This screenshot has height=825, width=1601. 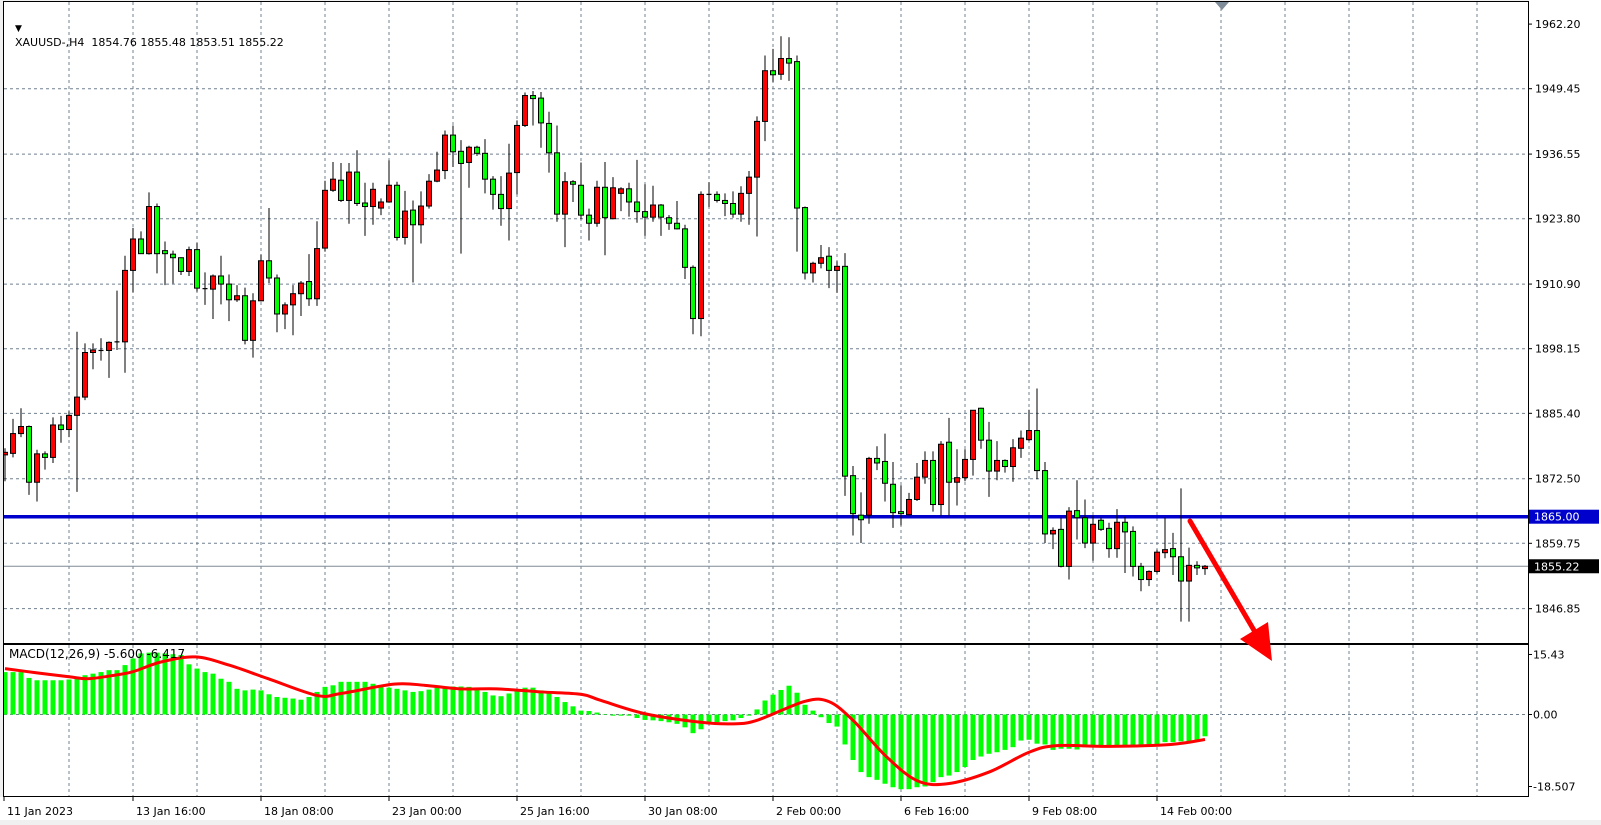 What do you see at coordinates (1565, 398) in the screenshot?
I see `price-axis` at bounding box center [1565, 398].